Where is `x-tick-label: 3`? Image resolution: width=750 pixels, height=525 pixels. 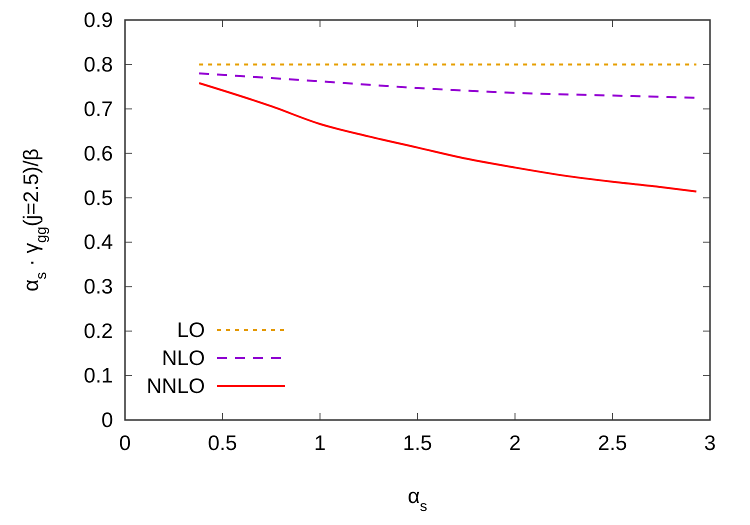 x-tick-label: 3 is located at coordinates (710, 443).